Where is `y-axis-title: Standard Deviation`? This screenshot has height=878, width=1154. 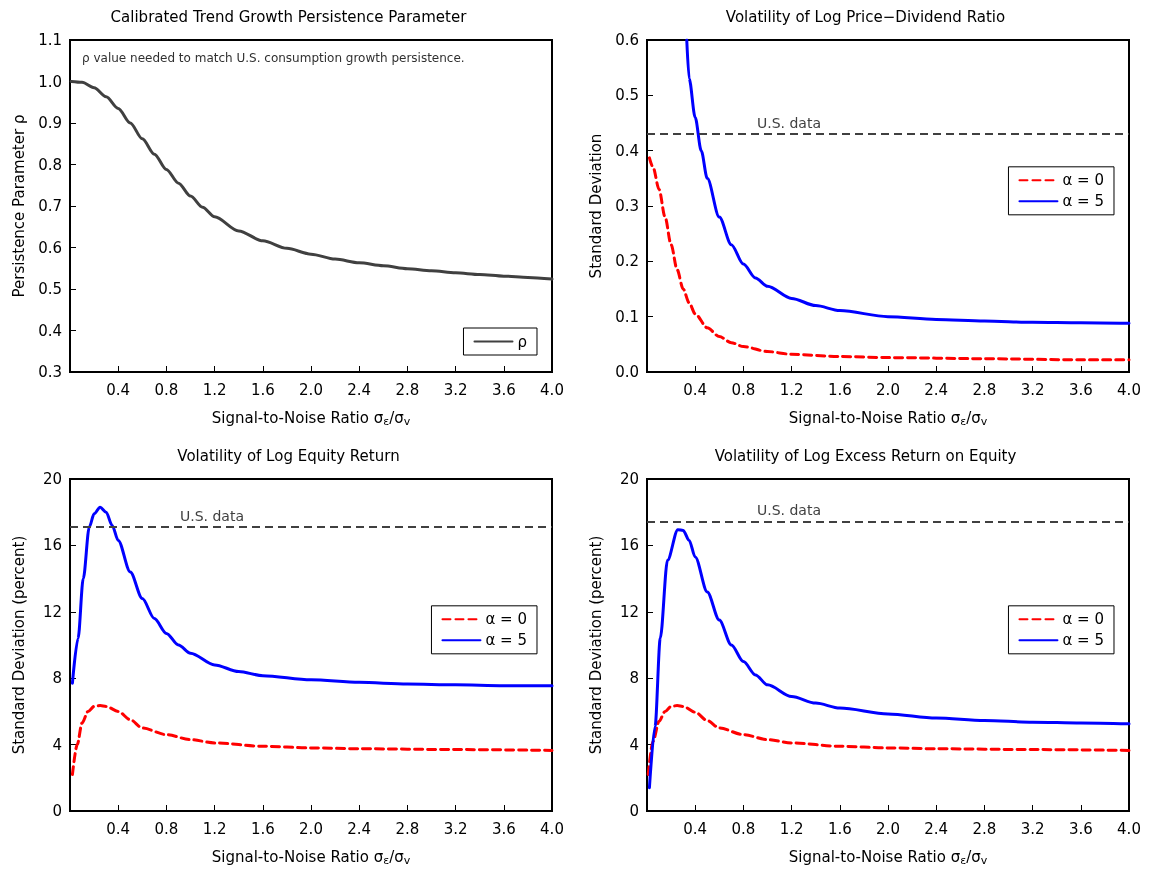 y-axis-title: Standard Deviation is located at coordinates (595, 206).